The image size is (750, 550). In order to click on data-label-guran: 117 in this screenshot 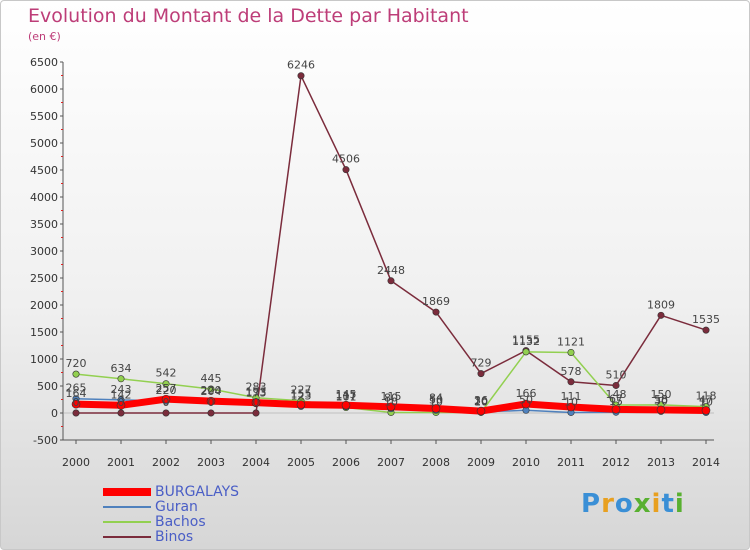, I will do `click(346, 396)`.